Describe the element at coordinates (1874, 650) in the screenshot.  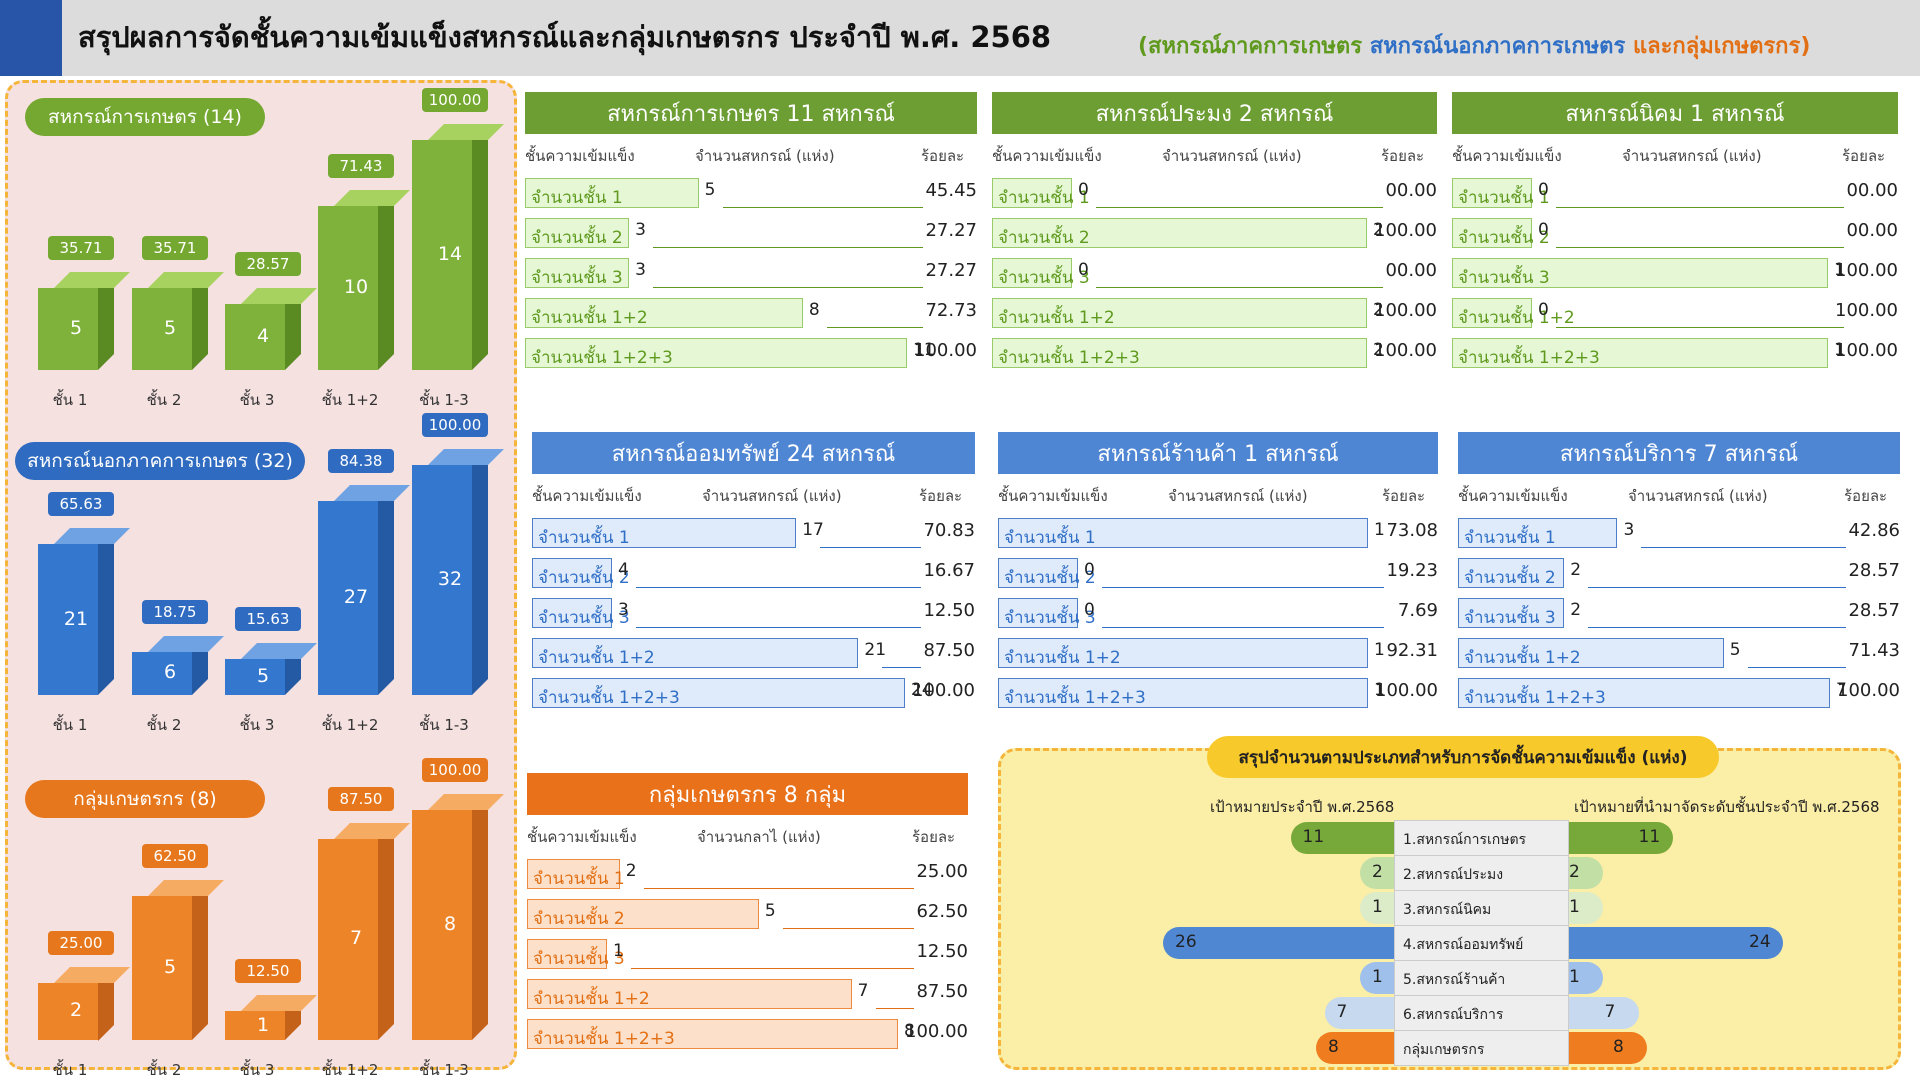
I see `row-pct: 71.43` at that location.